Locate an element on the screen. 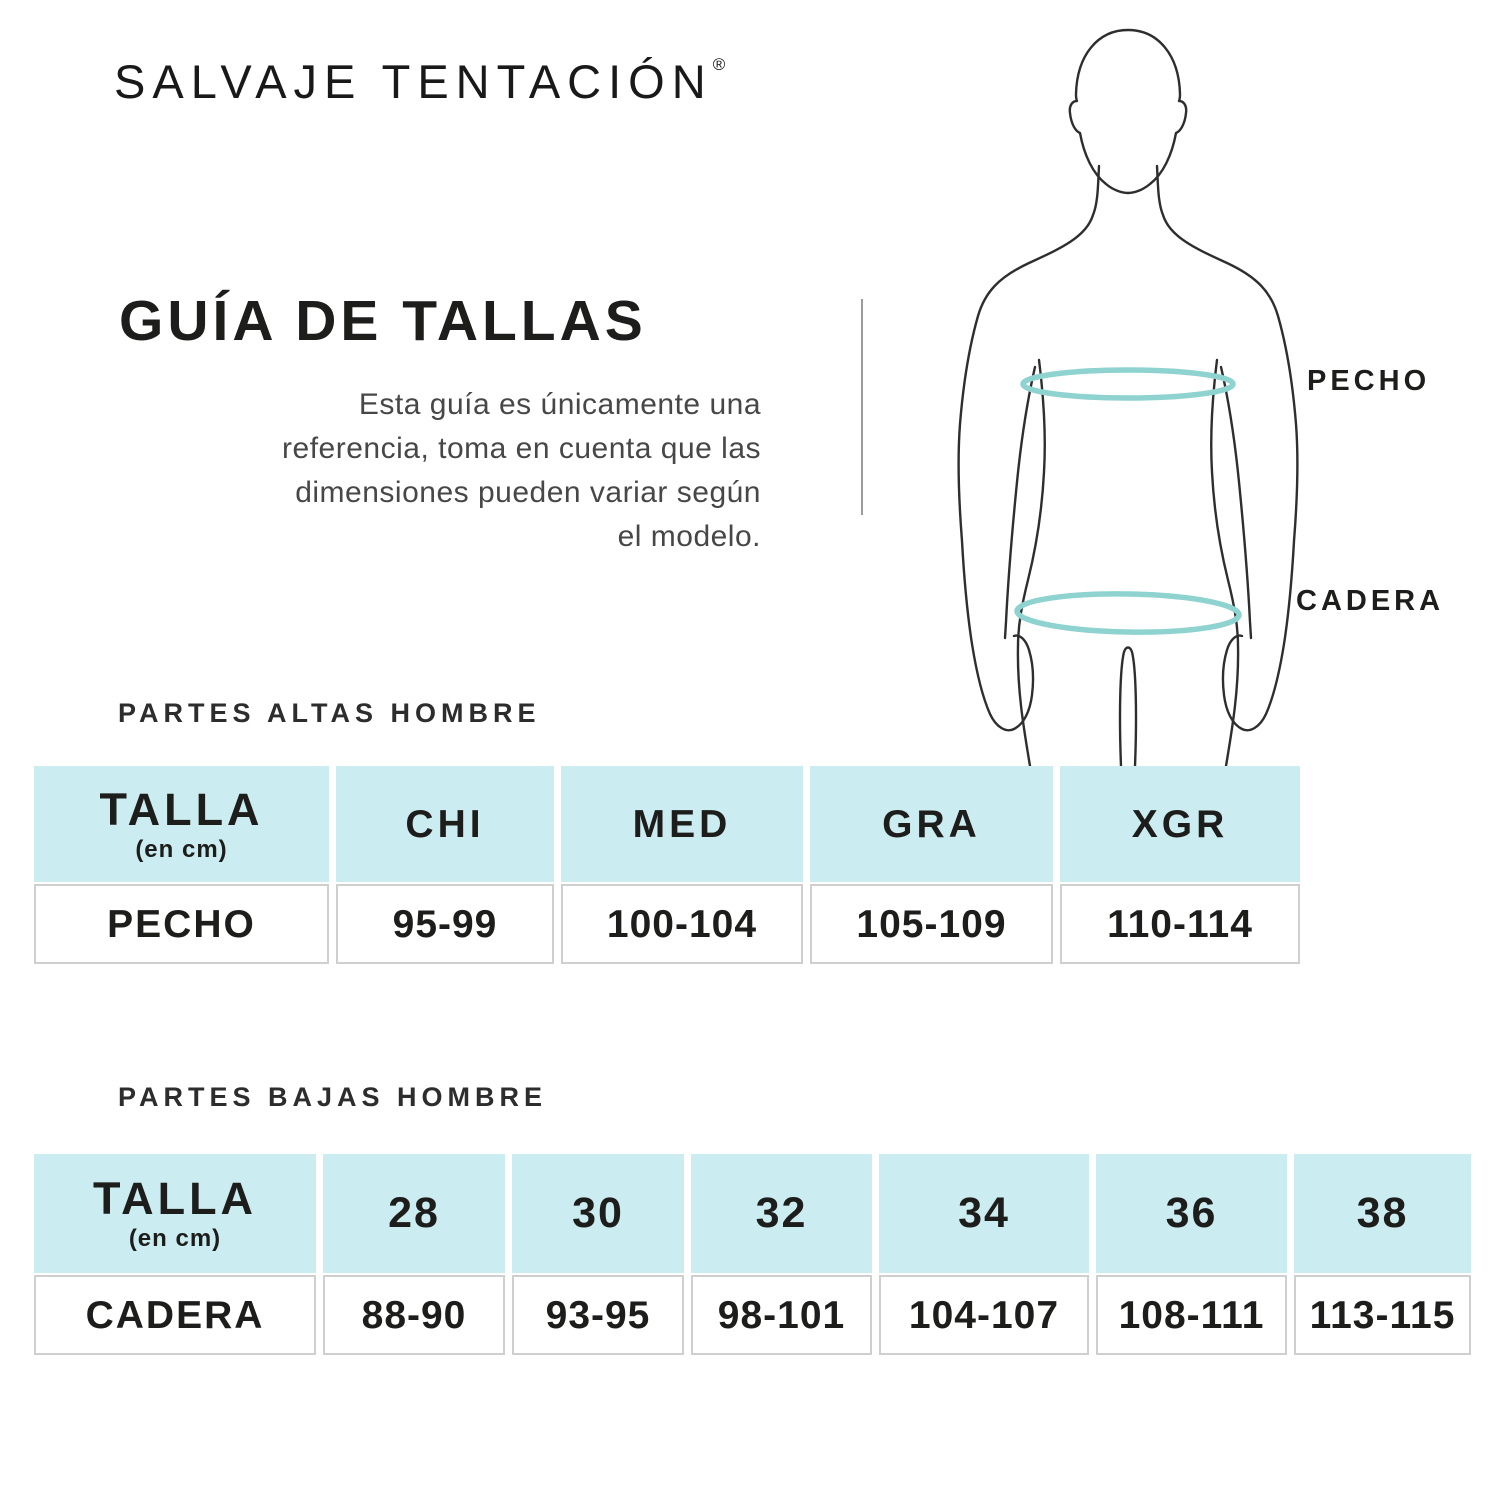 The image size is (1500, 1500). left-torso-leg-line is located at coordinates (1031, 563).